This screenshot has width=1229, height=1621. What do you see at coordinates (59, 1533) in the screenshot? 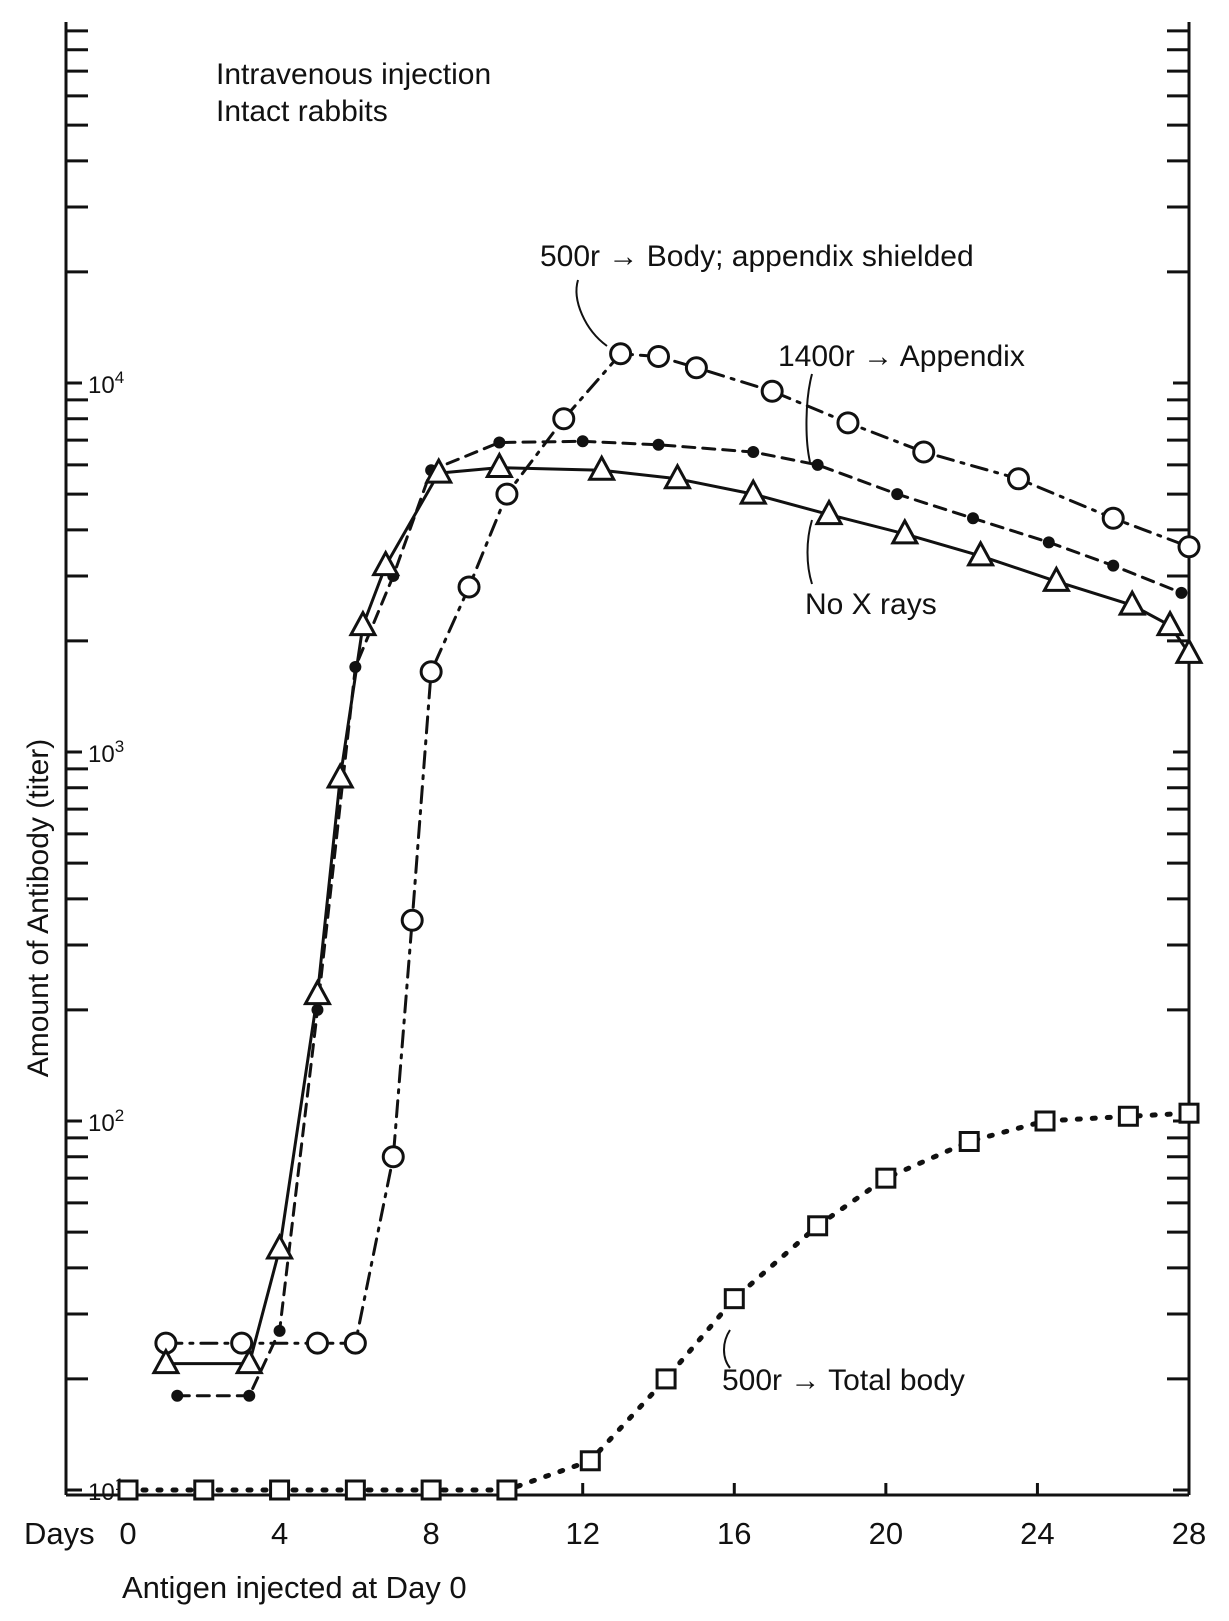
I see `x-axis-prefix-label: Days` at bounding box center [59, 1533].